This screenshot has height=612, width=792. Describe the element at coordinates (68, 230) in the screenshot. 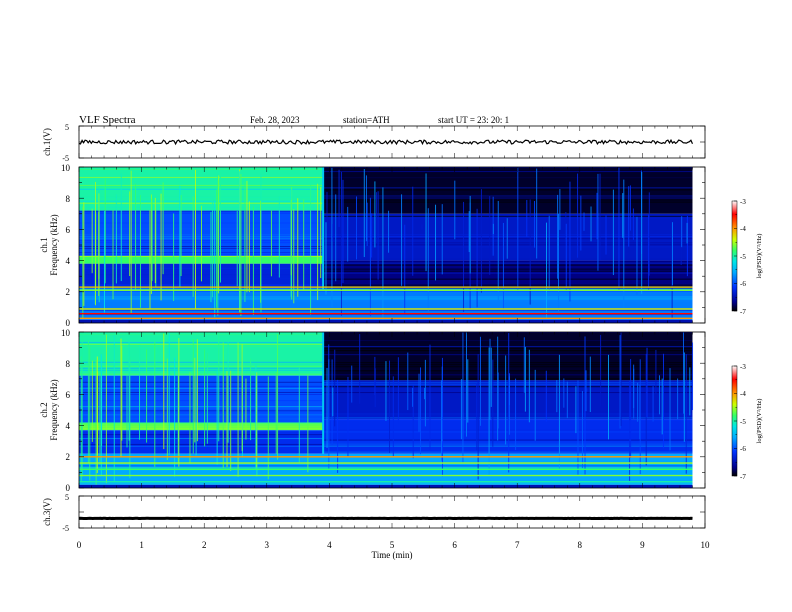

I see `ch1-ytick-6: 6` at that location.